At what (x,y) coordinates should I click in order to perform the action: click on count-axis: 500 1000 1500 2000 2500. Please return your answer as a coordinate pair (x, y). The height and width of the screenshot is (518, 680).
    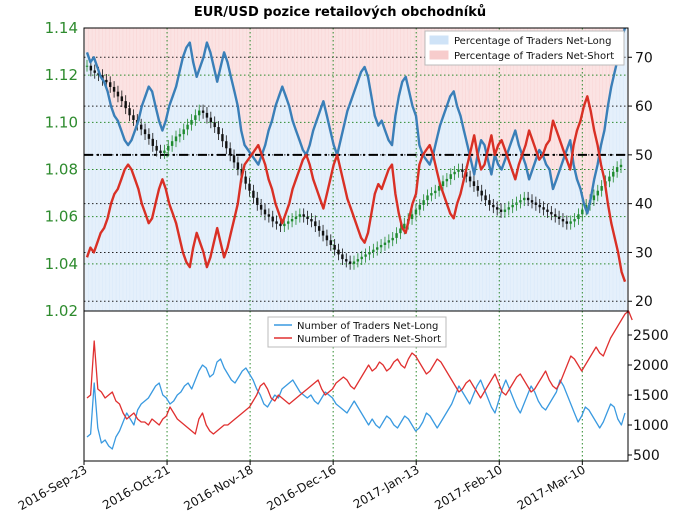
    Looking at the image, I should click on (648, 396).